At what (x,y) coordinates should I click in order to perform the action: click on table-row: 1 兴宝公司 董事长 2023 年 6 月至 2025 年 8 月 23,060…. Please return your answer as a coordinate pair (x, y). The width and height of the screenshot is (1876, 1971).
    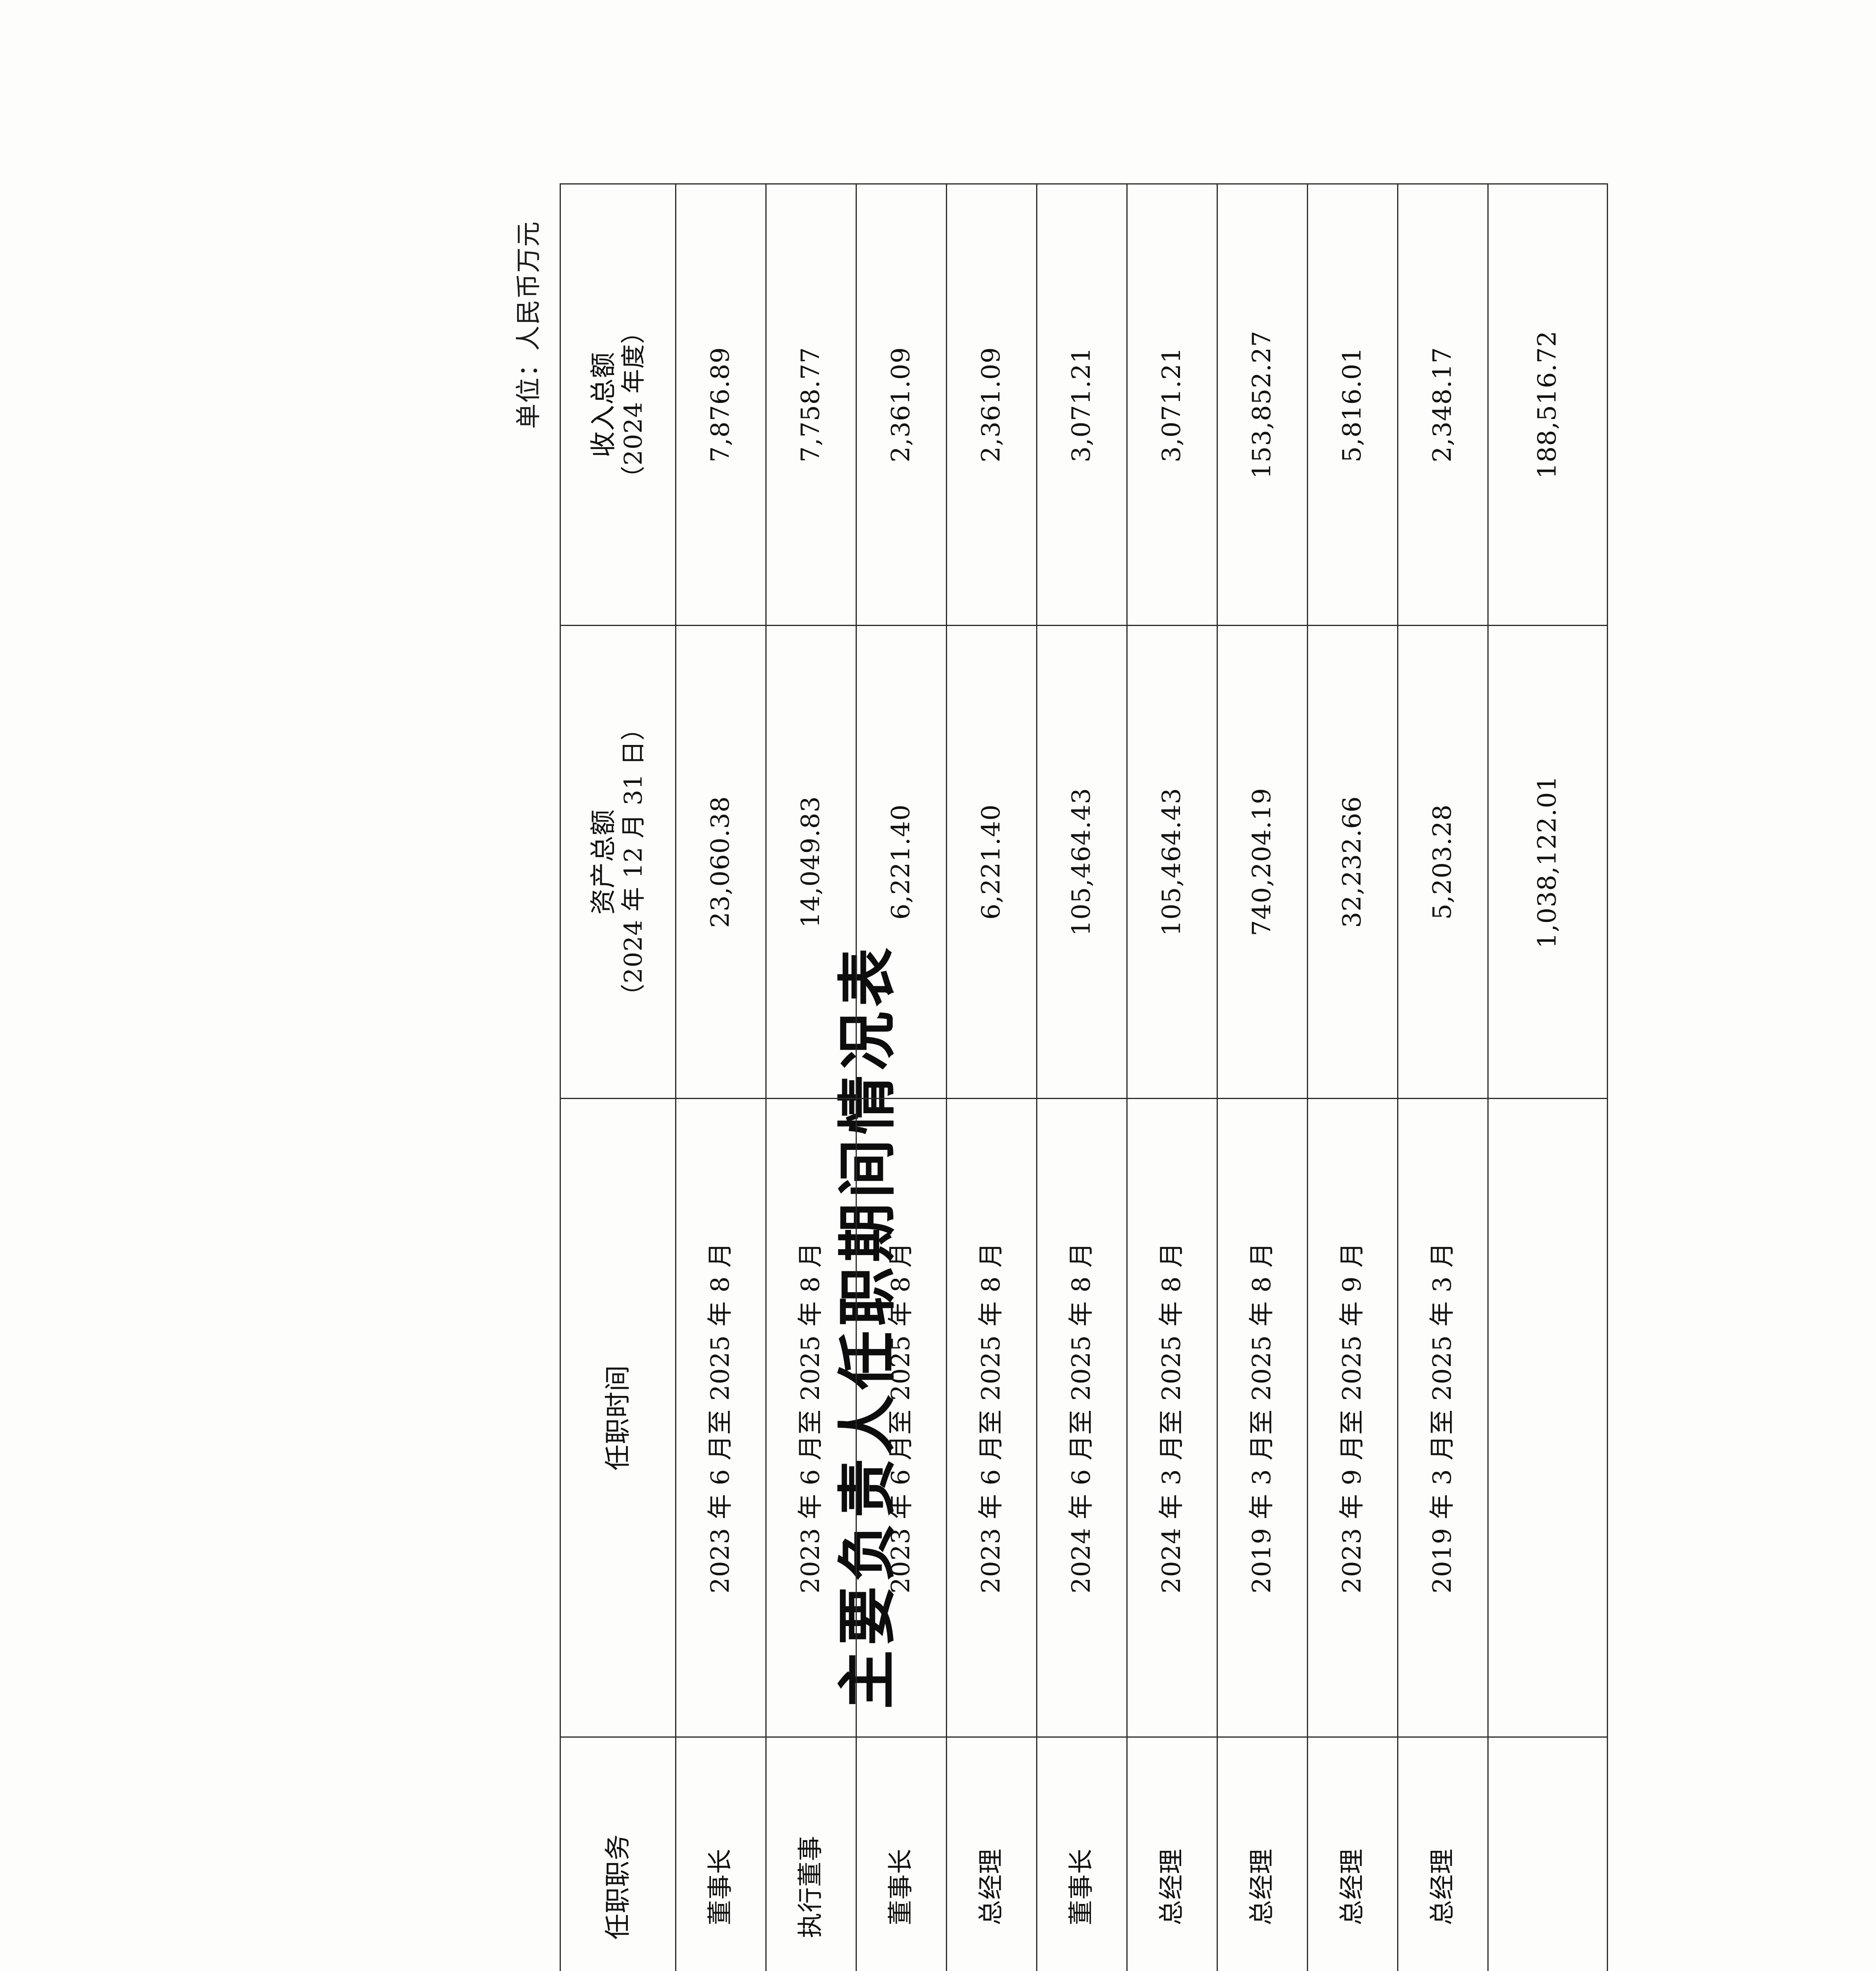
    Looking at the image, I should click on (721, 1077).